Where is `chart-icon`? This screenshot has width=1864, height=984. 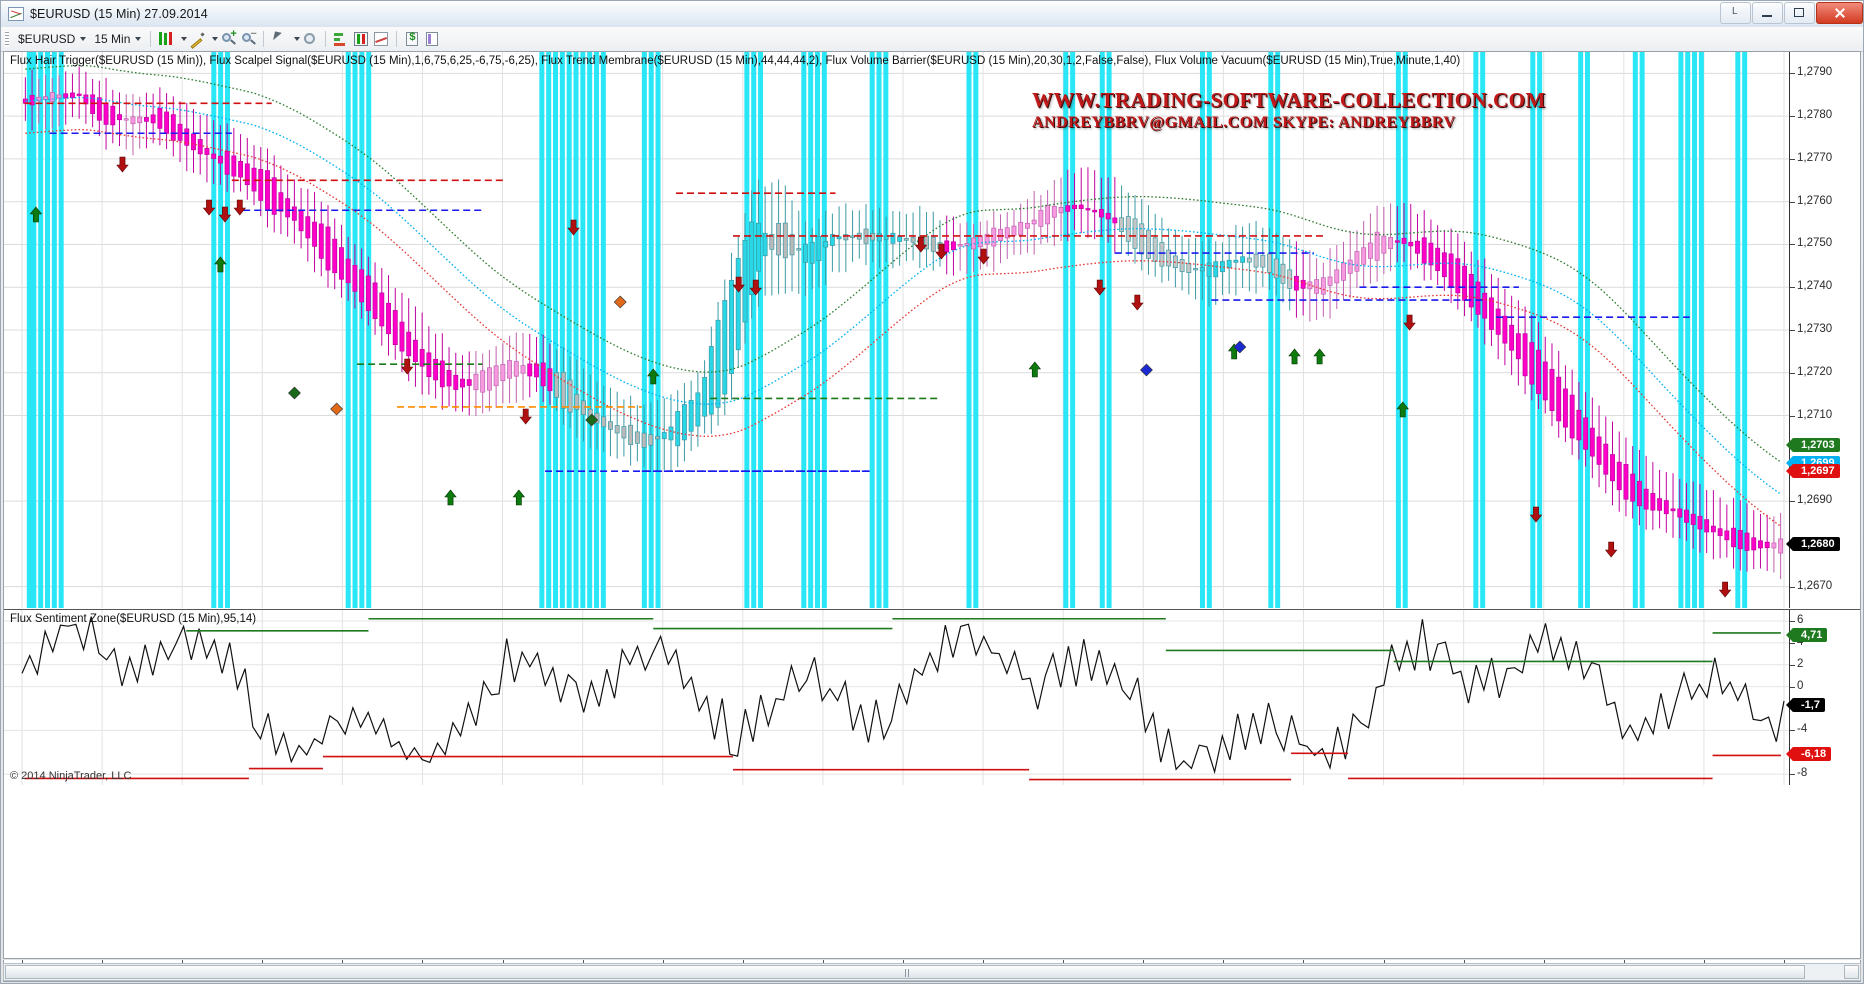 chart-icon is located at coordinates (16, 14).